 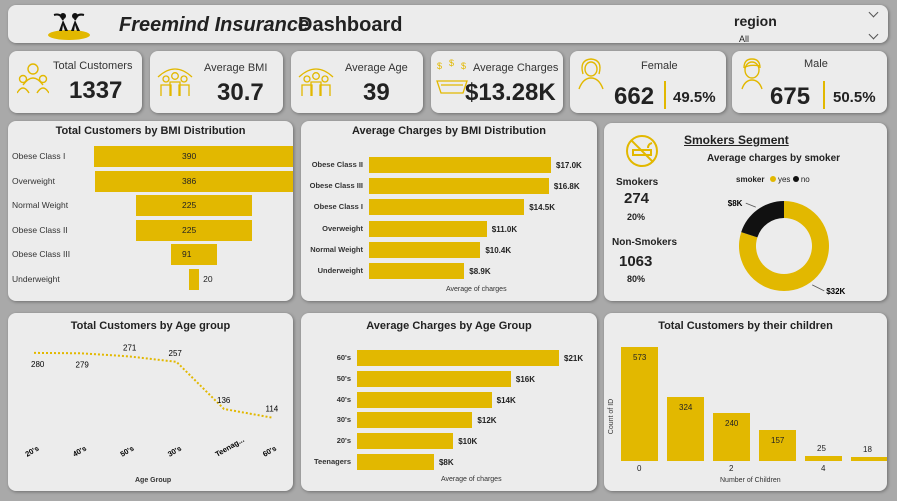 What do you see at coordinates (752, 74) in the screenshot?
I see `man-icon` at bounding box center [752, 74].